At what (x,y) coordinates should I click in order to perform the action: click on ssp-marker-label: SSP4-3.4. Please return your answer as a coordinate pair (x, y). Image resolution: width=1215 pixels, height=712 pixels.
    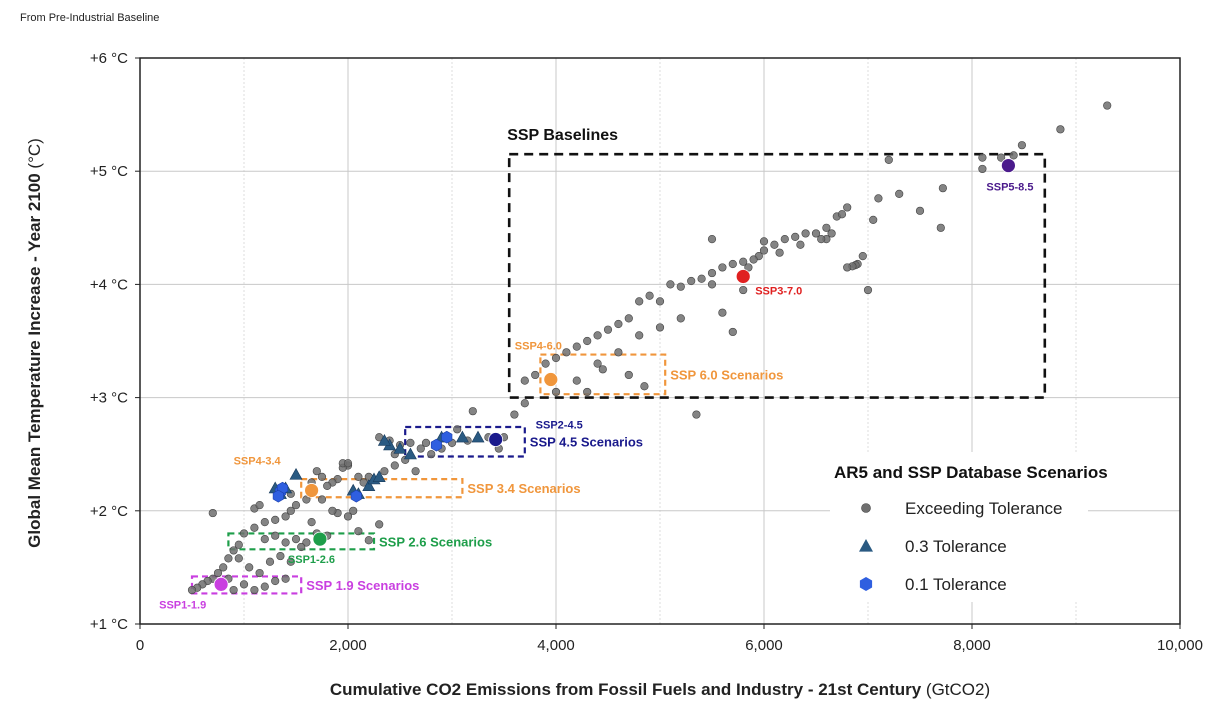
    Looking at the image, I should click on (258, 461).